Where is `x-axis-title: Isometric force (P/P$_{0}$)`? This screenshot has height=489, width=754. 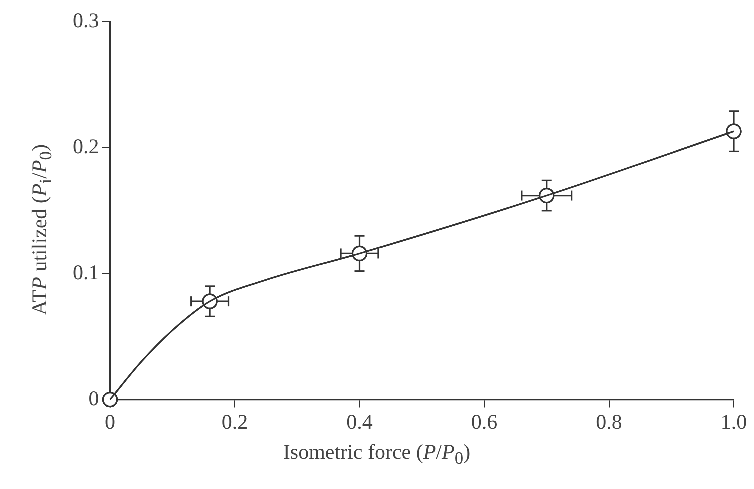
x-axis-title: Isometric force (P/P$_{0}$) is located at coordinates (377, 455).